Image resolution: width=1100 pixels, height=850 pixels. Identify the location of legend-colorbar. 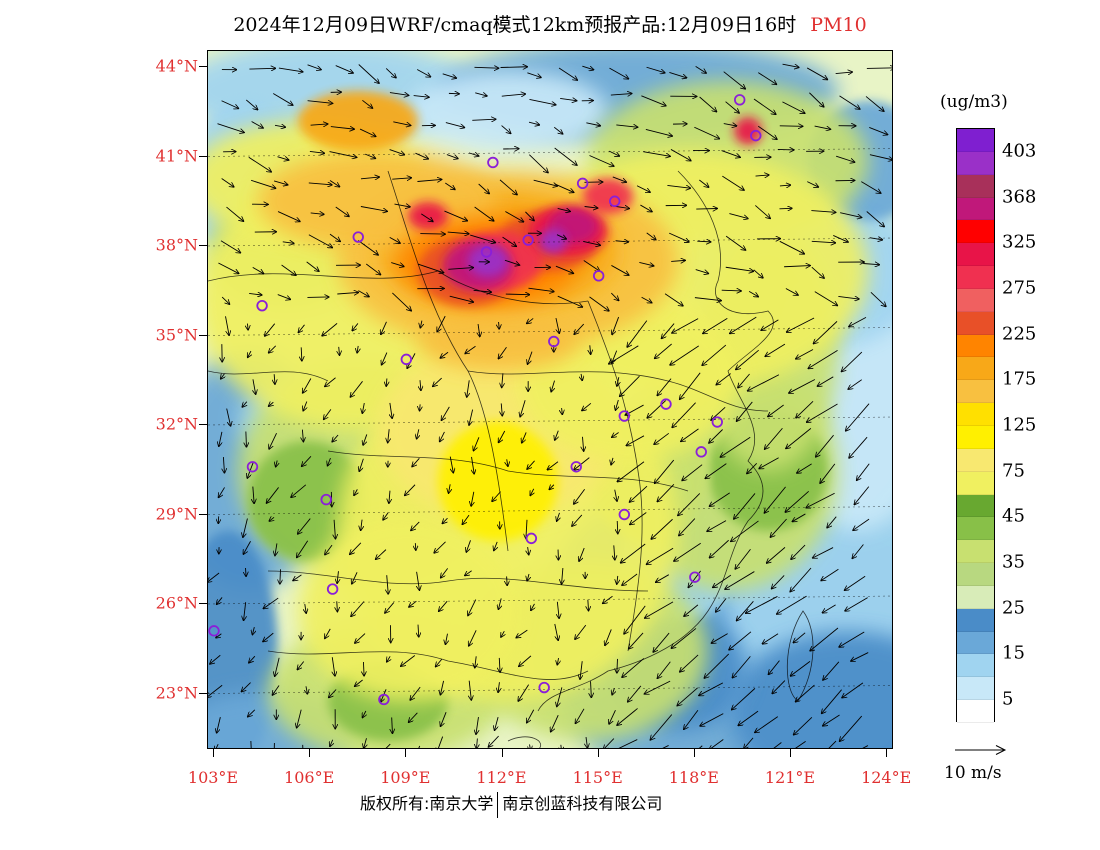
(975, 425).